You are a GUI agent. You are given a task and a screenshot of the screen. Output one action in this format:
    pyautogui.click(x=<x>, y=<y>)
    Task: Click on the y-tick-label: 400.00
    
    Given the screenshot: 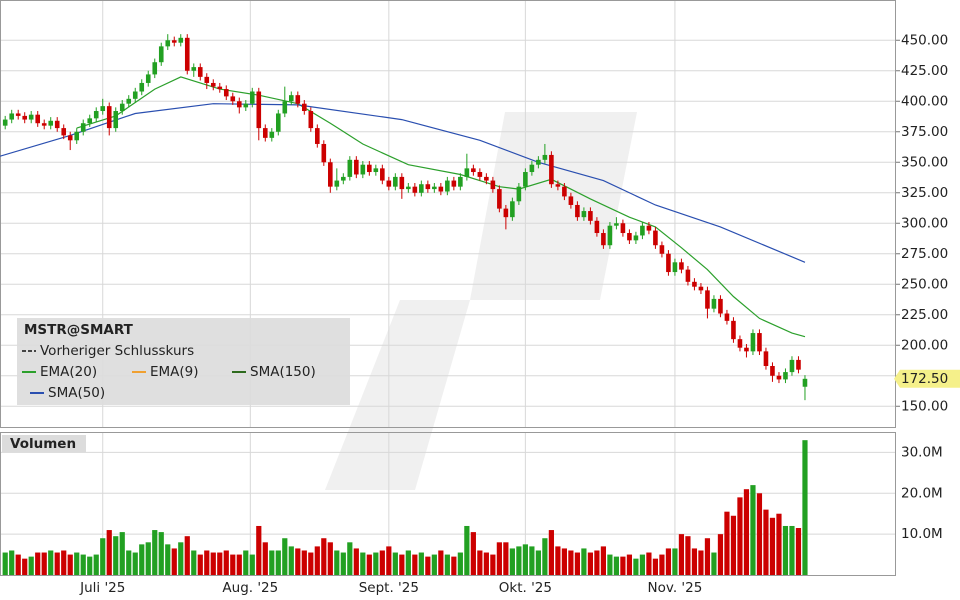 What is the action you would take?
    pyautogui.click(x=924, y=101)
    